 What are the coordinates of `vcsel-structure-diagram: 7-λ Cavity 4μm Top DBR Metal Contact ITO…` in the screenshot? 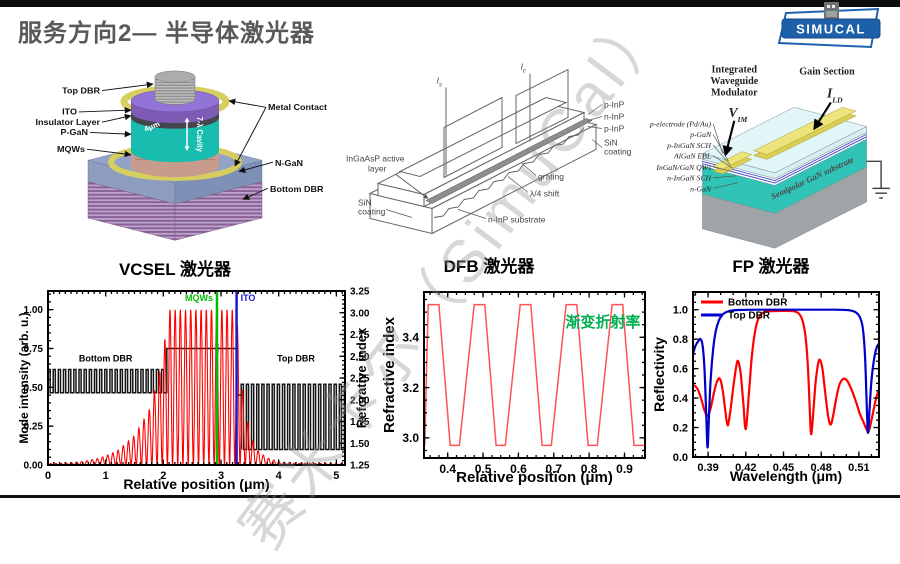 It's located at (181, 155).